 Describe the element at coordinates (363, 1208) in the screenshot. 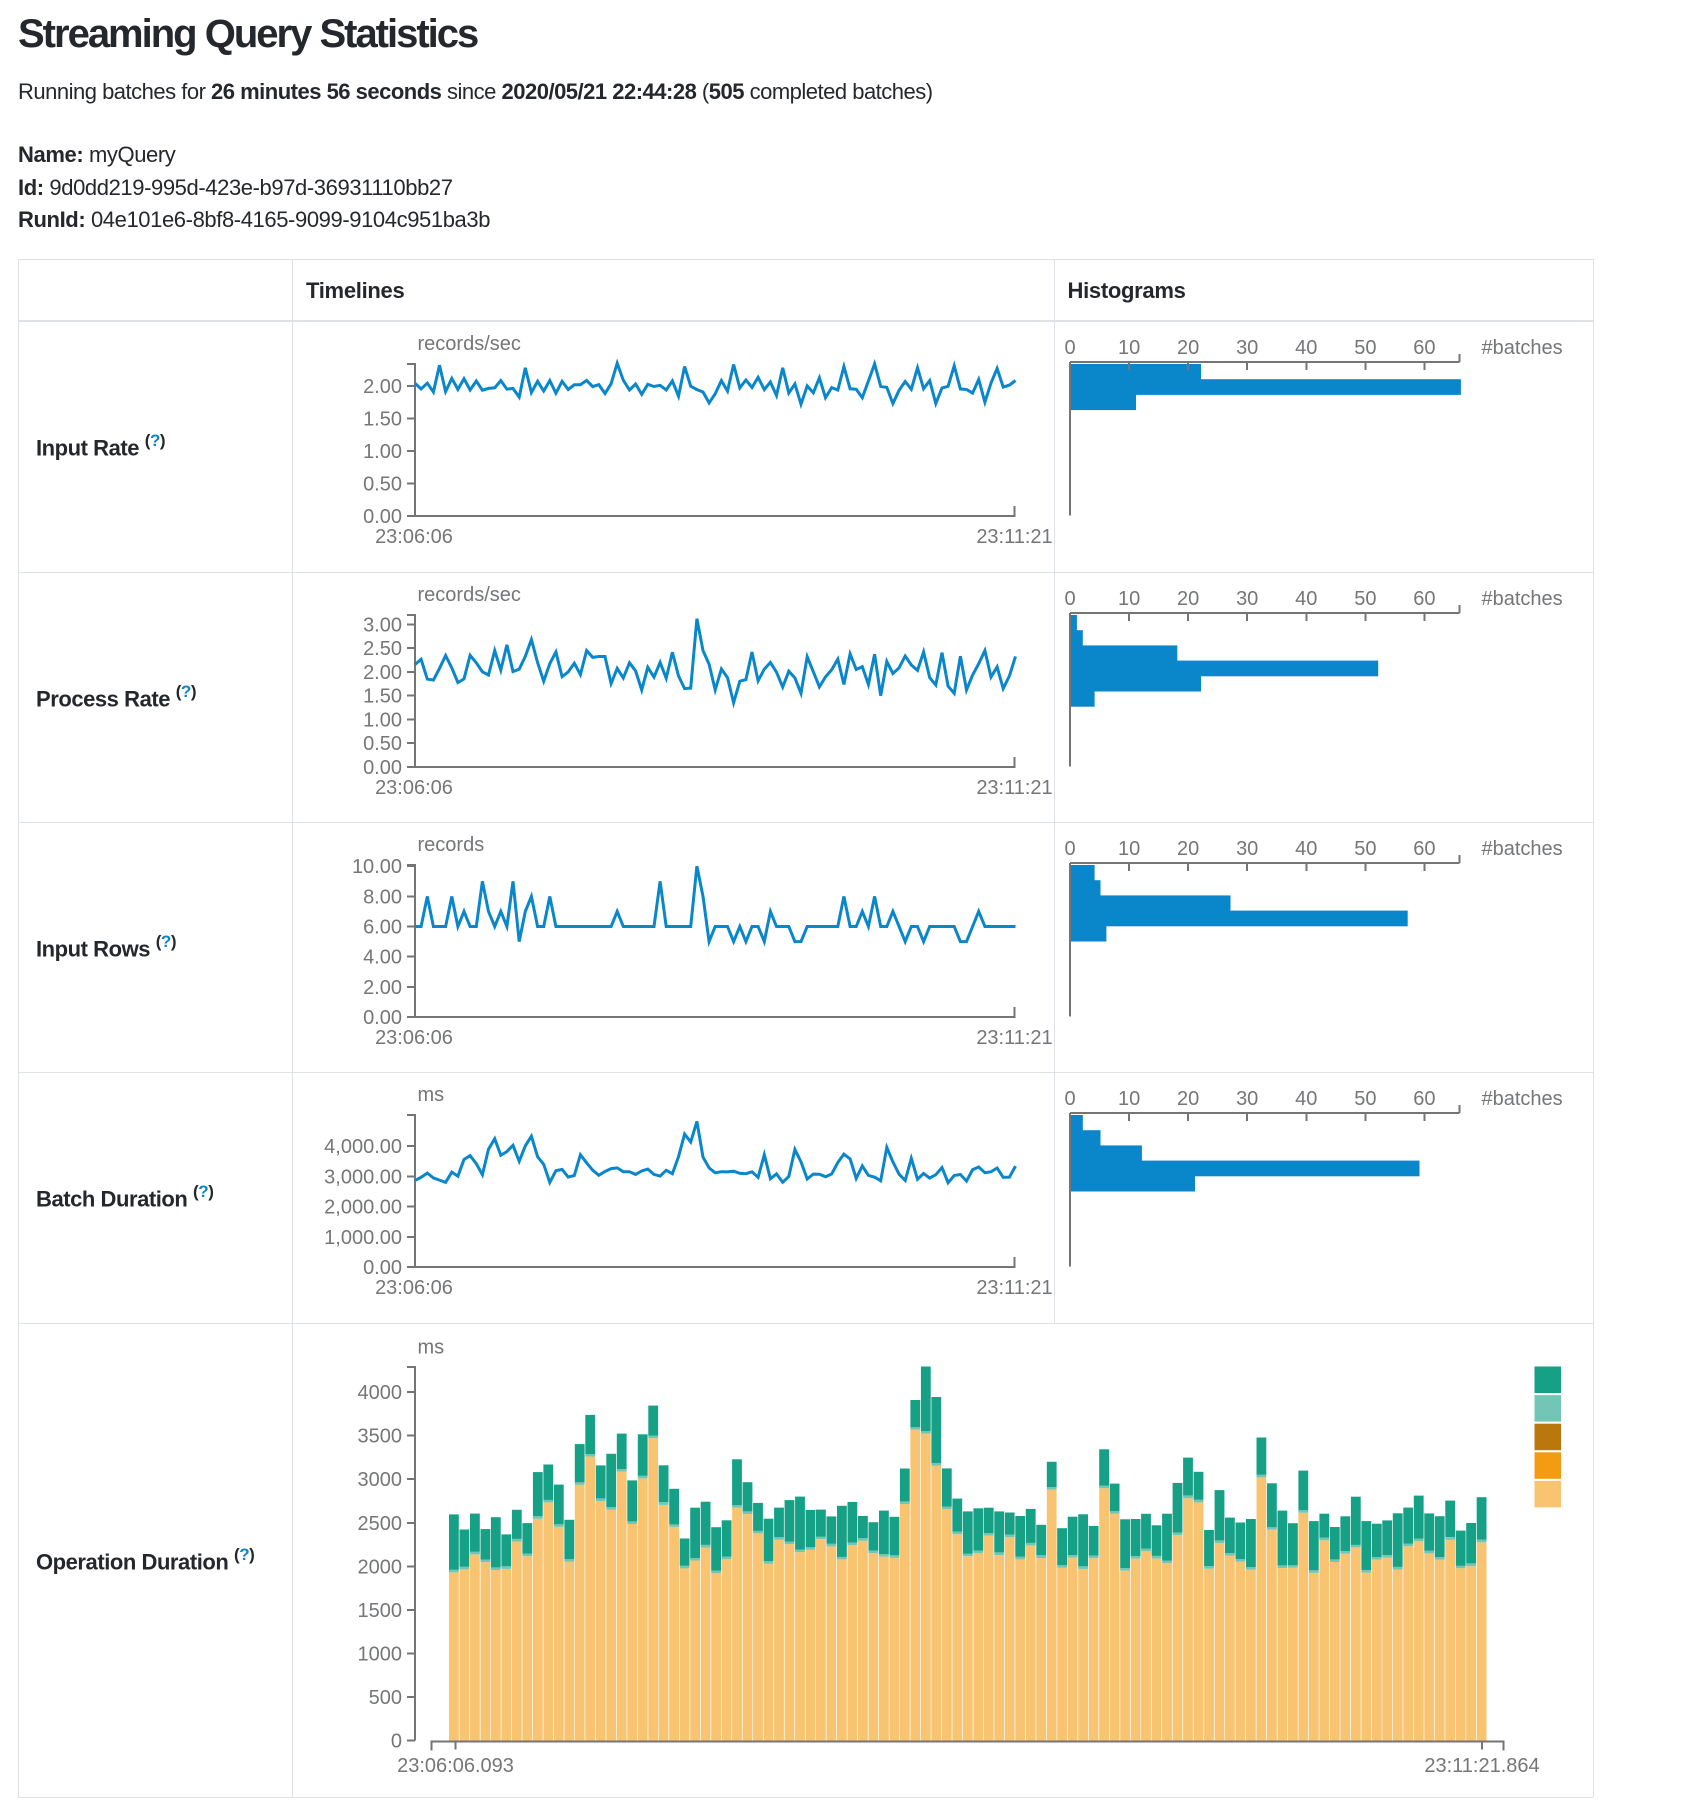

I see `svg-text: 2,000.00` at that location.